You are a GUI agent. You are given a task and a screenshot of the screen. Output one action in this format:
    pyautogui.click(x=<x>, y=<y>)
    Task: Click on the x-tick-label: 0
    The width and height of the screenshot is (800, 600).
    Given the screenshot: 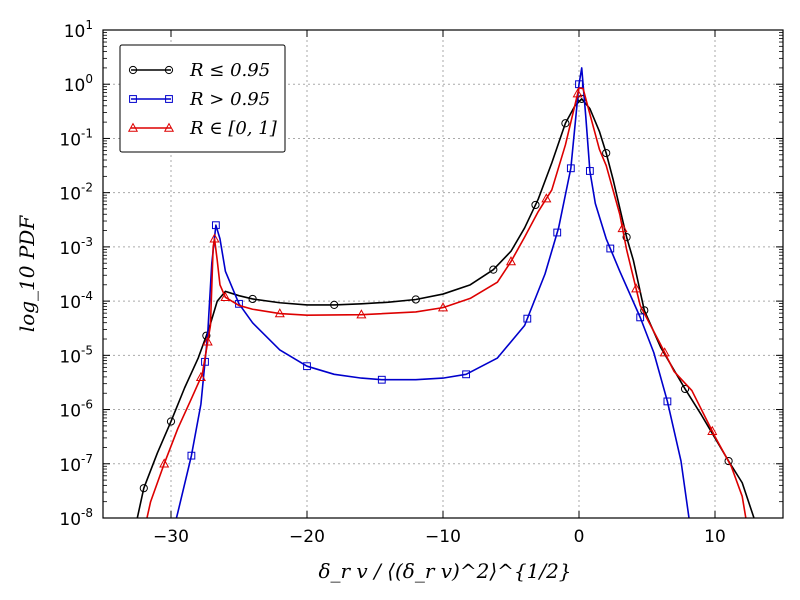 What is the action you would take?
    pyautogui.click(x=579, y=537)
    